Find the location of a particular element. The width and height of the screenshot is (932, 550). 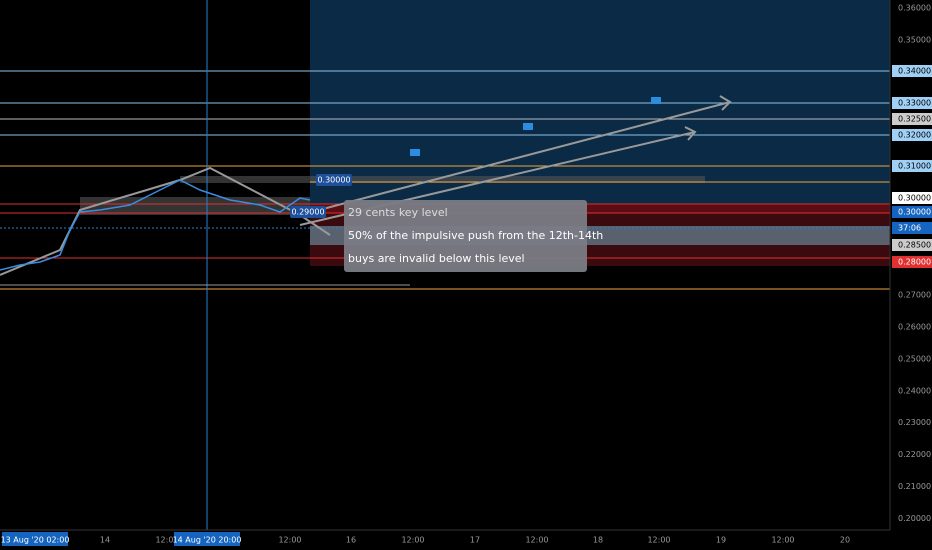

chart-badge-label: 0.30000 is located at coordinates (333, 180).